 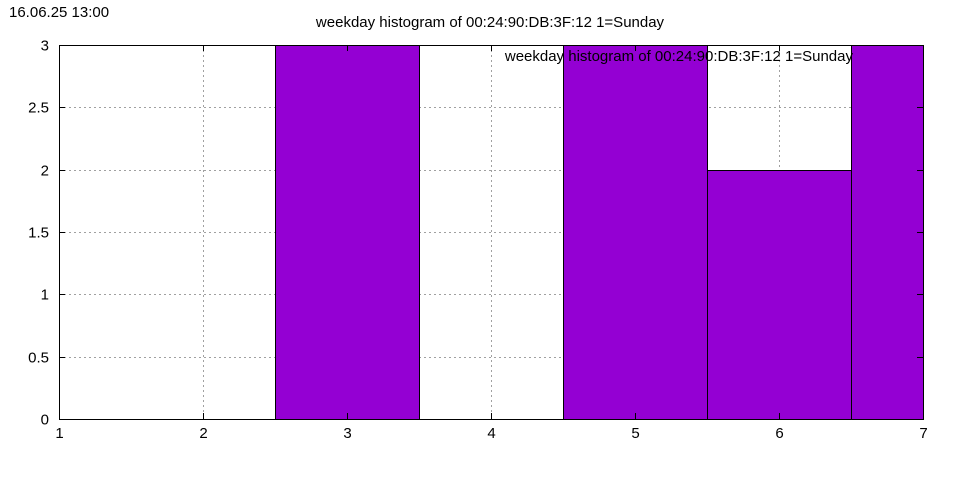 What do you see at coordinates (38, 233) in the screenshot?
I see `y-tick-label: 1.5` at bounding box center [38, 233].